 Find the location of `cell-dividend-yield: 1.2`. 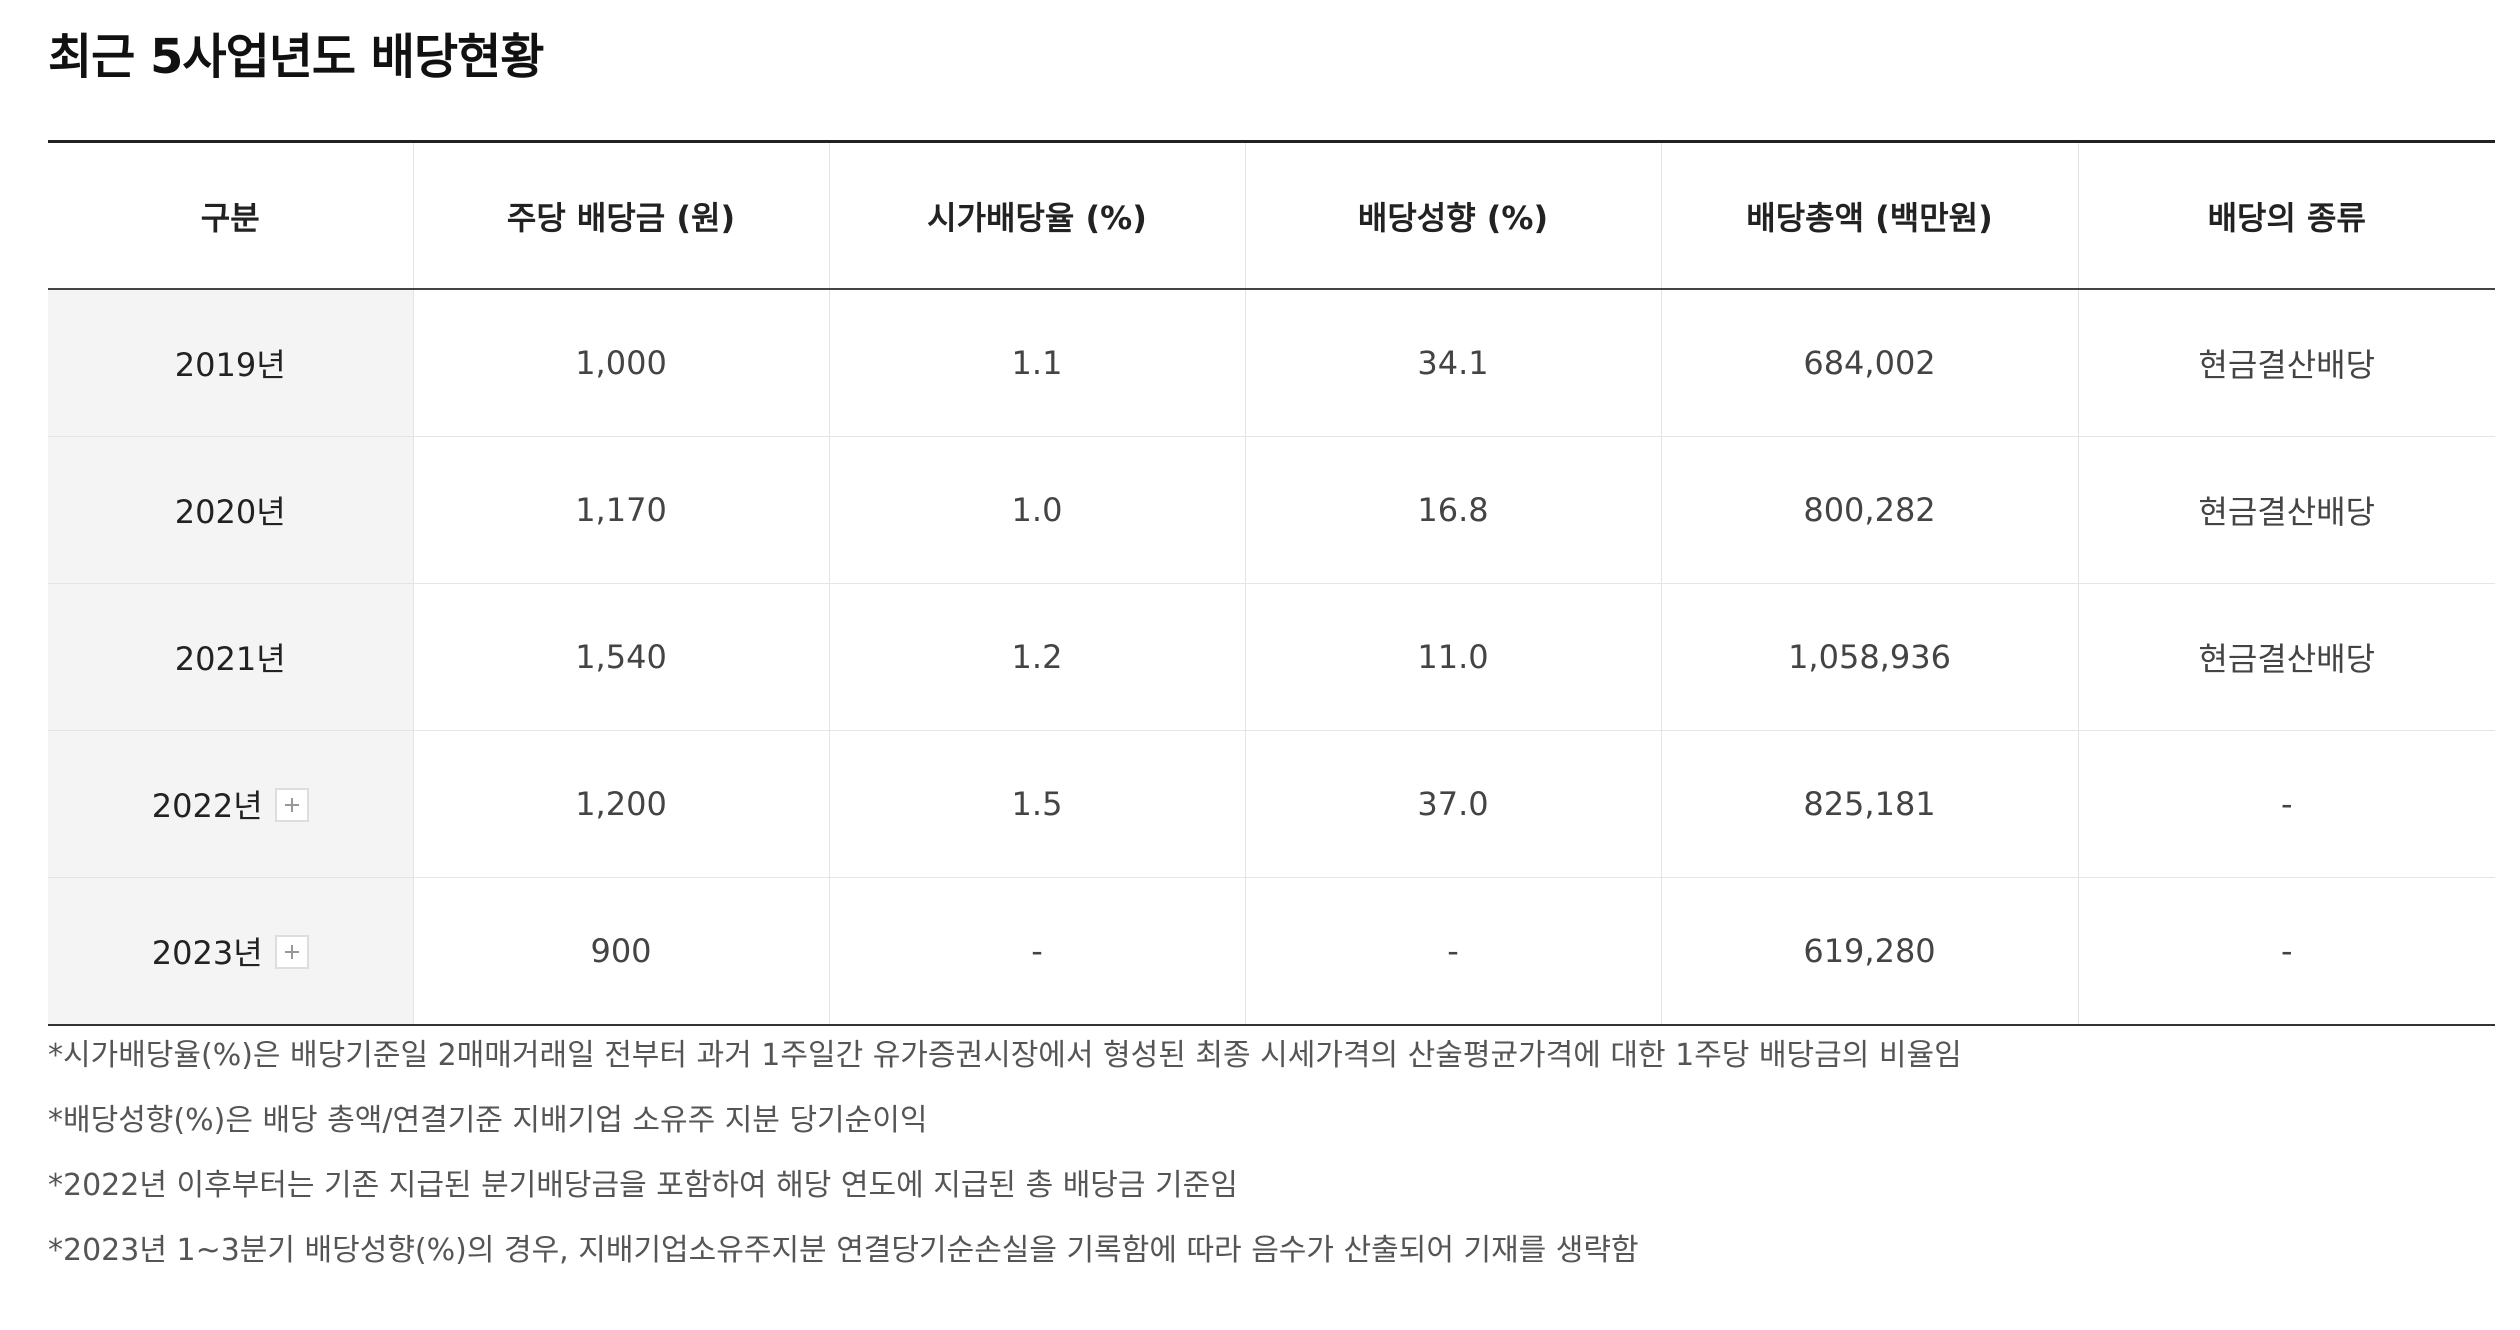

cell-dividend-yield: 1.2 is located at coordinates (1036, 657).